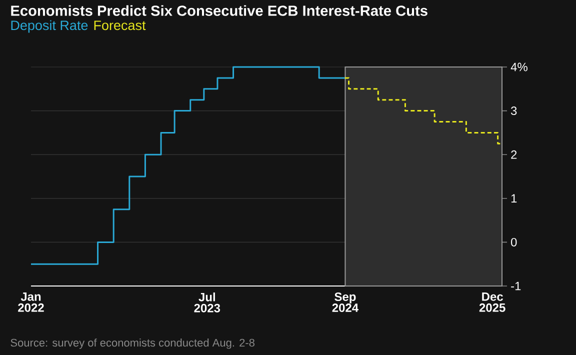 This screenshot has height=355, width=576. Describe the element at coordinates (207, 302) in the screenshot. I see `x-tick-label: Jul 2023` at that location.